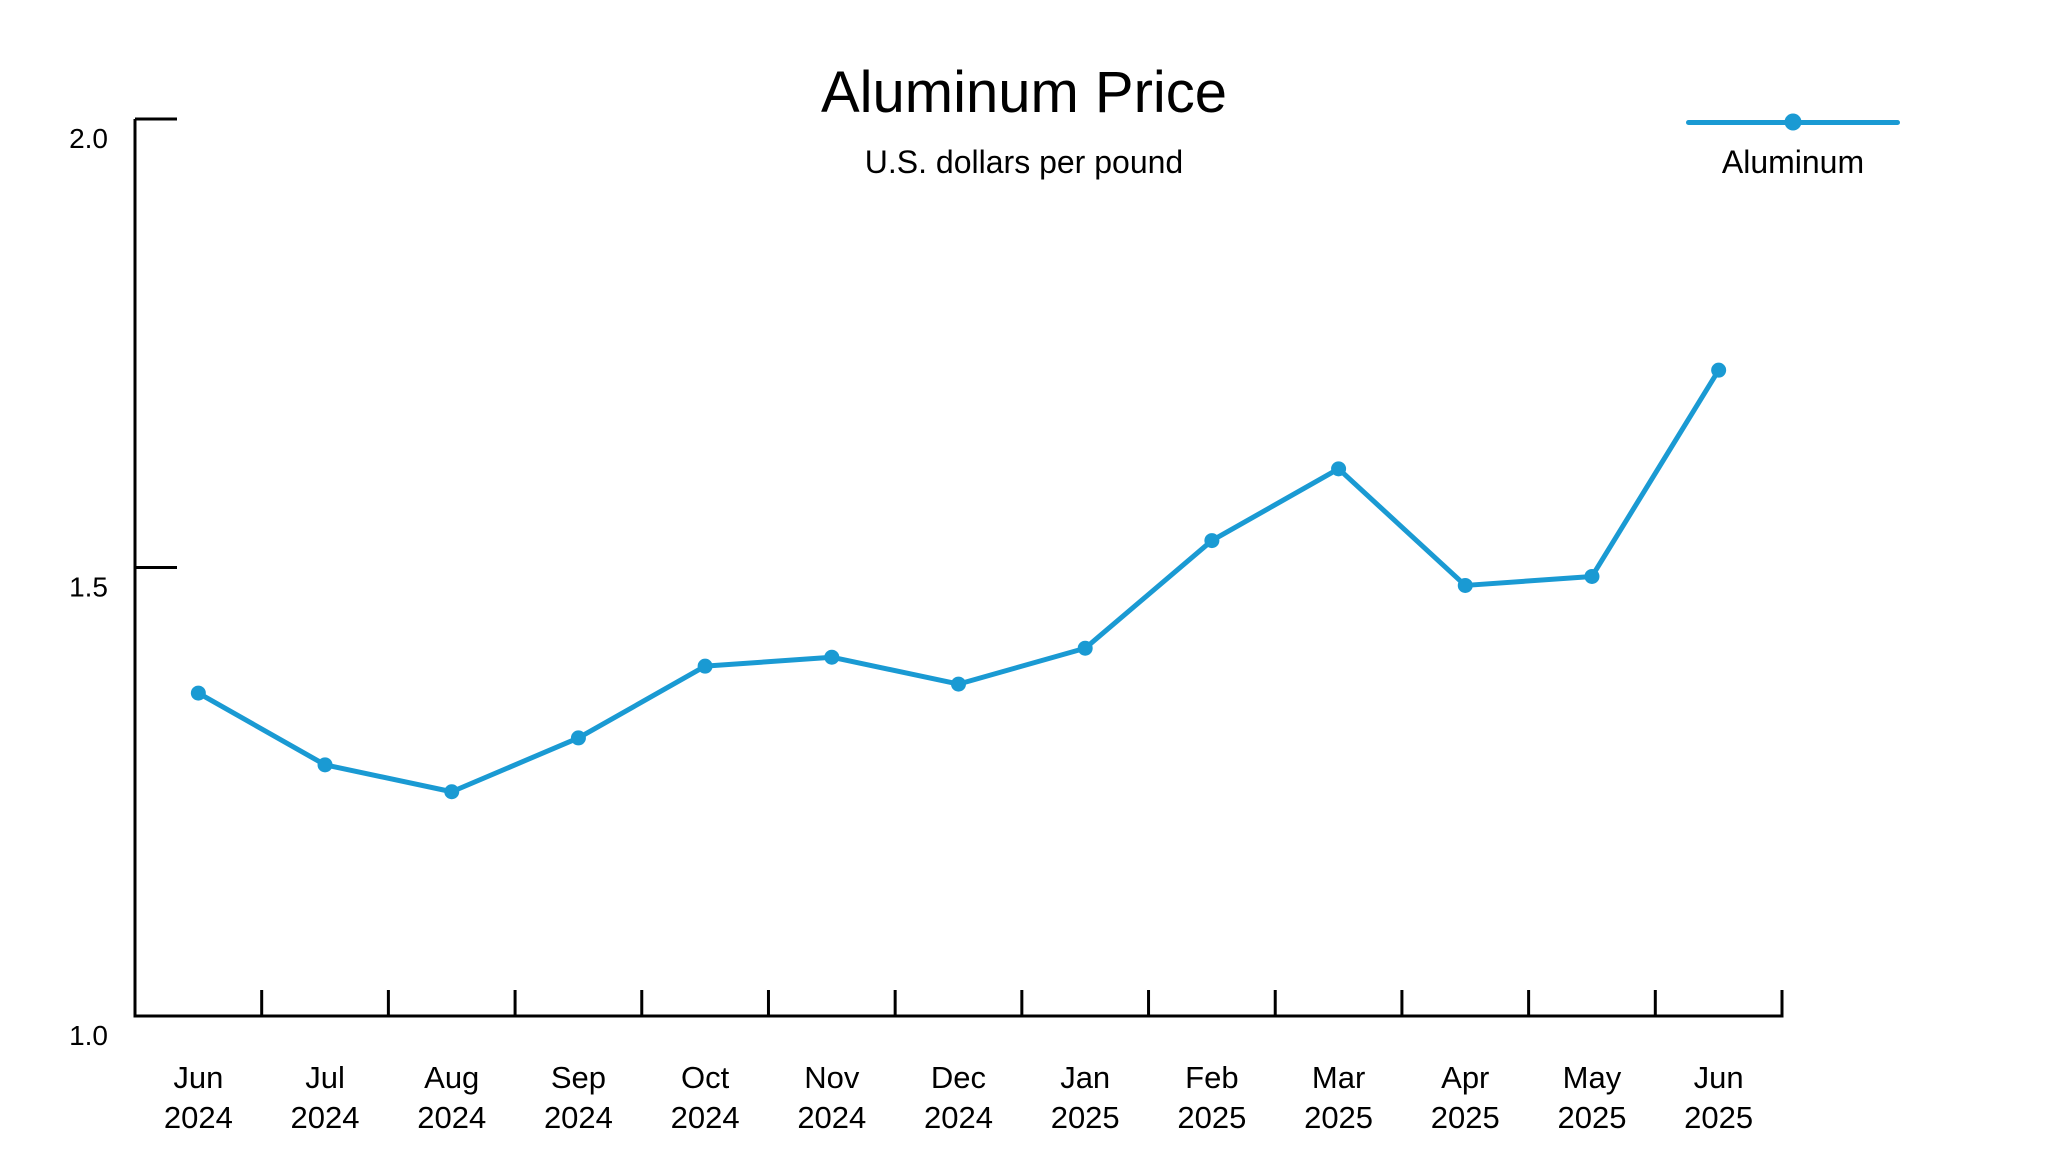 The image size is (2048, 1152). Describe the element at coordinates (832, 1077) in the screenshot. I see `x-tick-label-month: Nov` at that location.